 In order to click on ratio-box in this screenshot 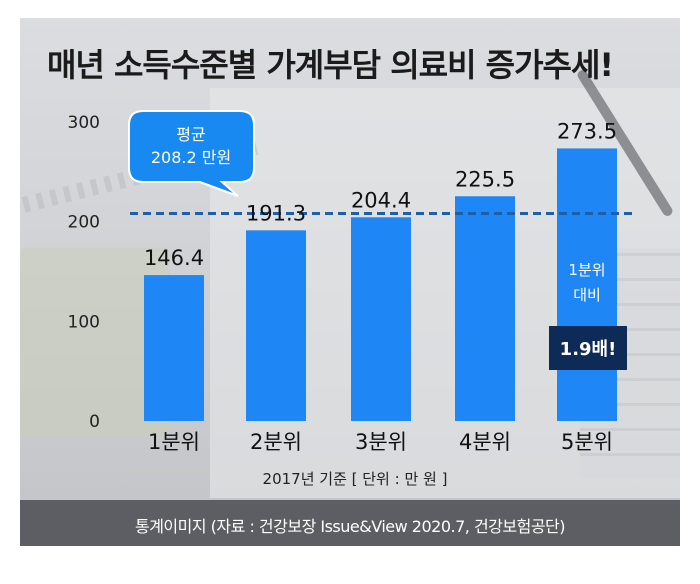, I will do `click(588, 348)`.